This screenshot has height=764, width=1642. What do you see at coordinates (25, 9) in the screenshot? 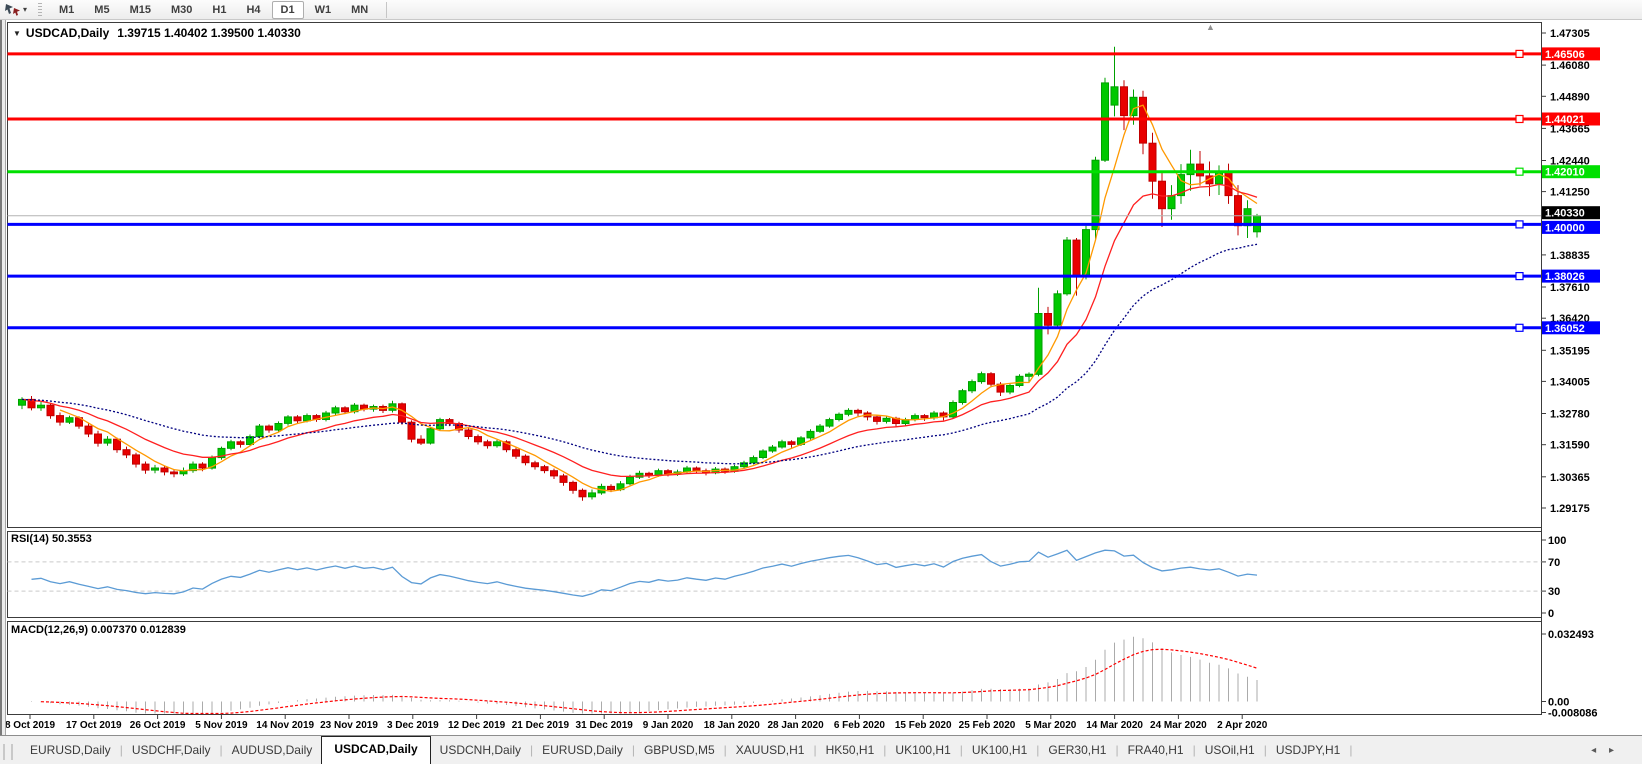
I see `chevron-down-icon: ▾` at bounding box center [25, 9].